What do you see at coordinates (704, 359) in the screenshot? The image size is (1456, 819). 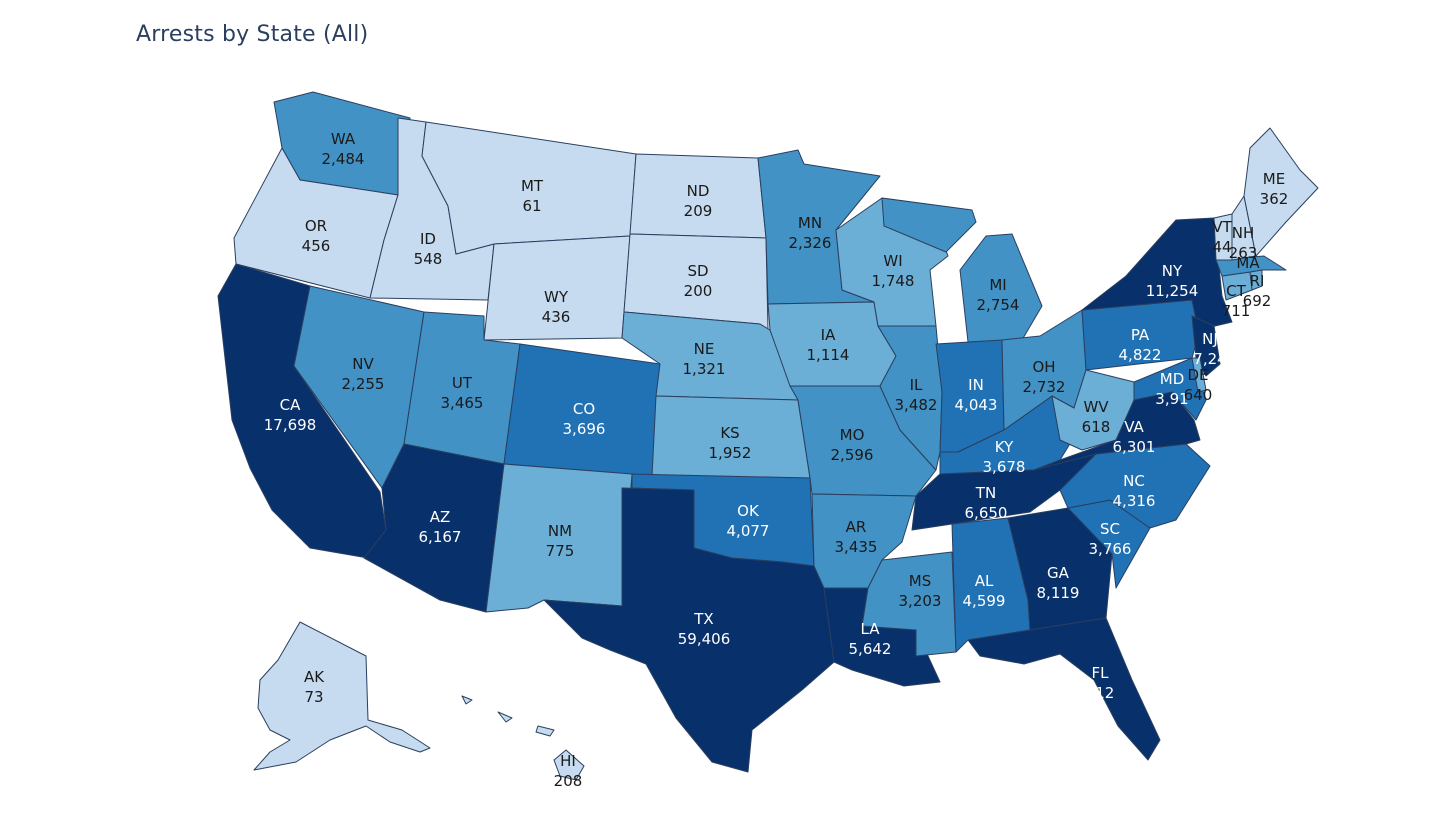 I see `state-label-NE: NE 1,321` at bounding box center [704, 359].